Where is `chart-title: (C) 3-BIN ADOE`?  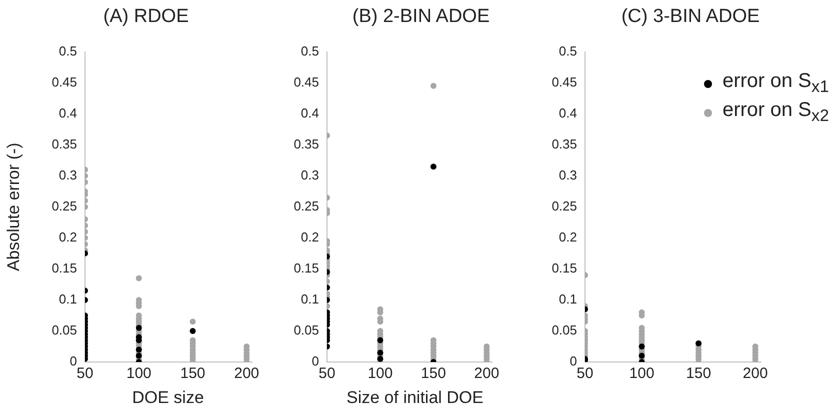 chart-title: (C) 3-BIN ADOE is located at coordinates (690, 17).